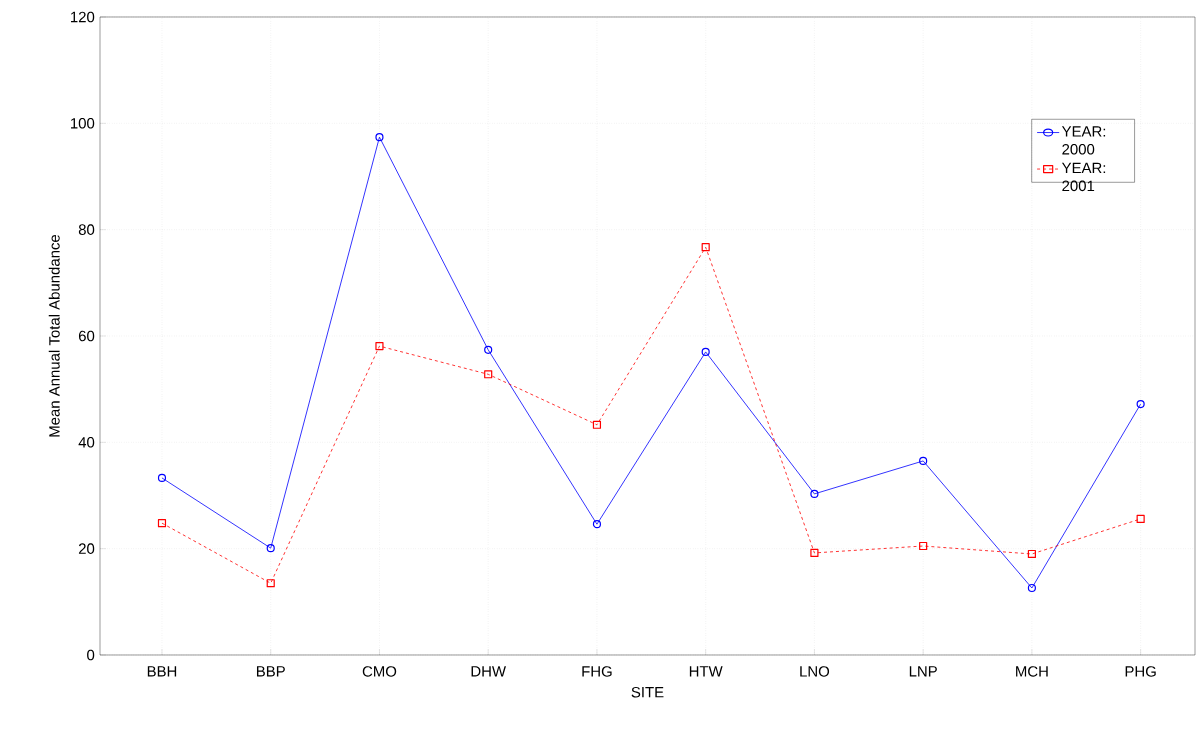  I want to click on x-tick-label: BBH, so click(162, 671).